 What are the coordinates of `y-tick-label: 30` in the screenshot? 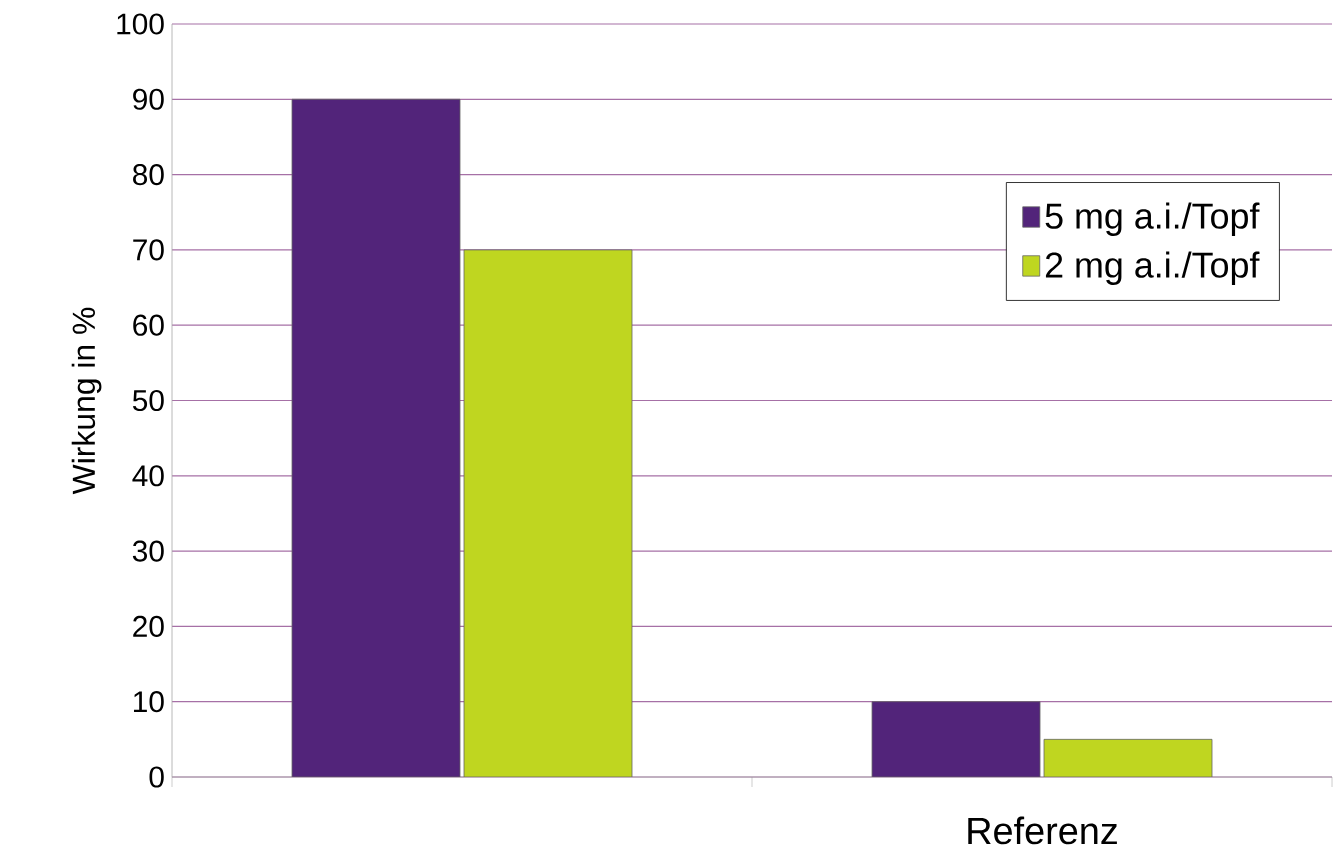 It's located at (148, 551).